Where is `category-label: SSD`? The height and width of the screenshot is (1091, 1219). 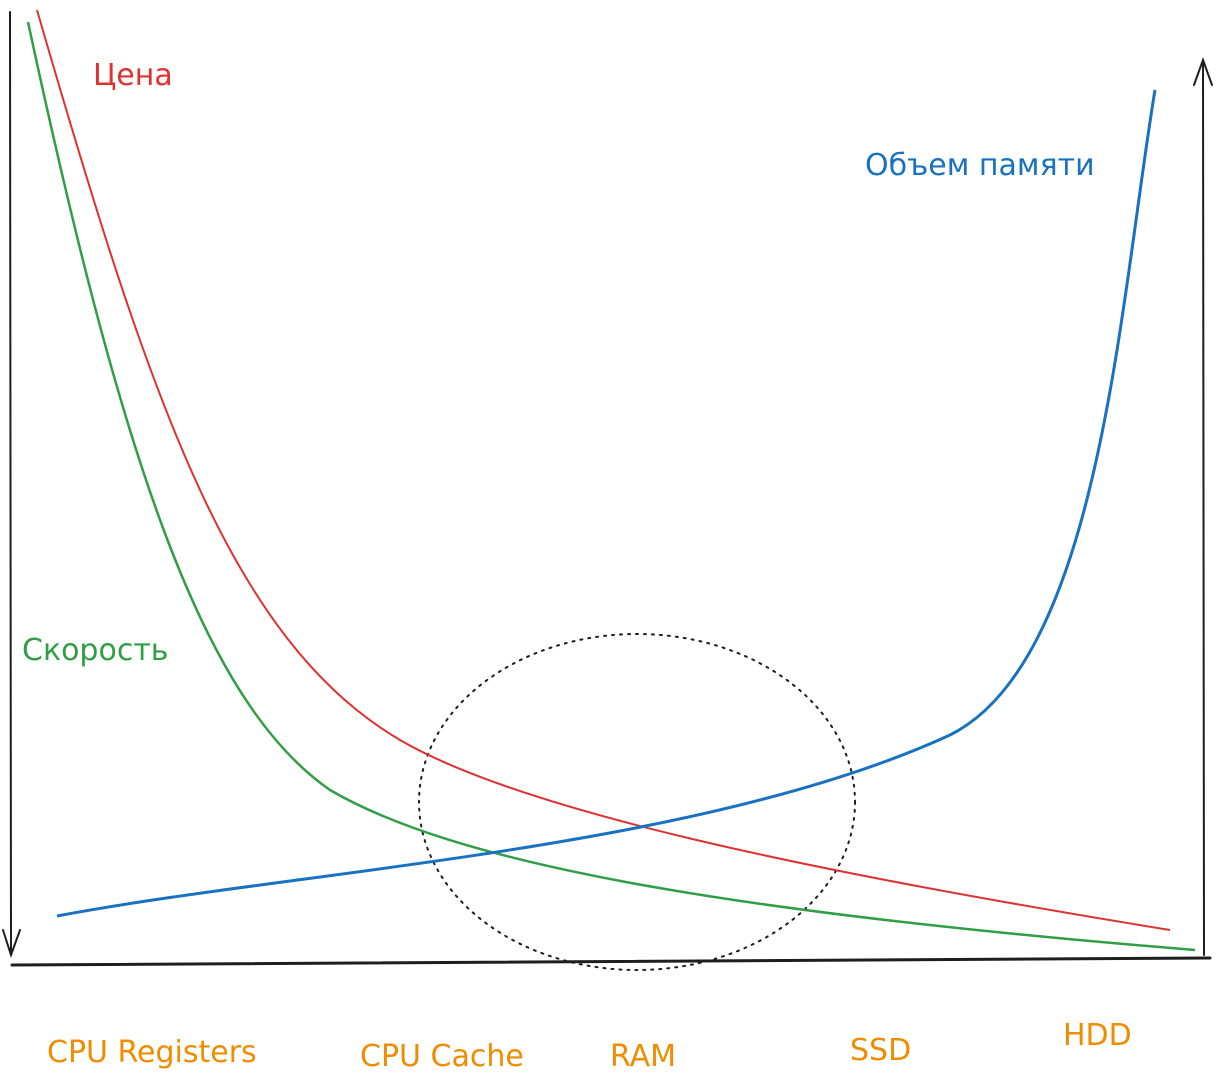
category-label: SSD is located at coordinates (880, 1050).